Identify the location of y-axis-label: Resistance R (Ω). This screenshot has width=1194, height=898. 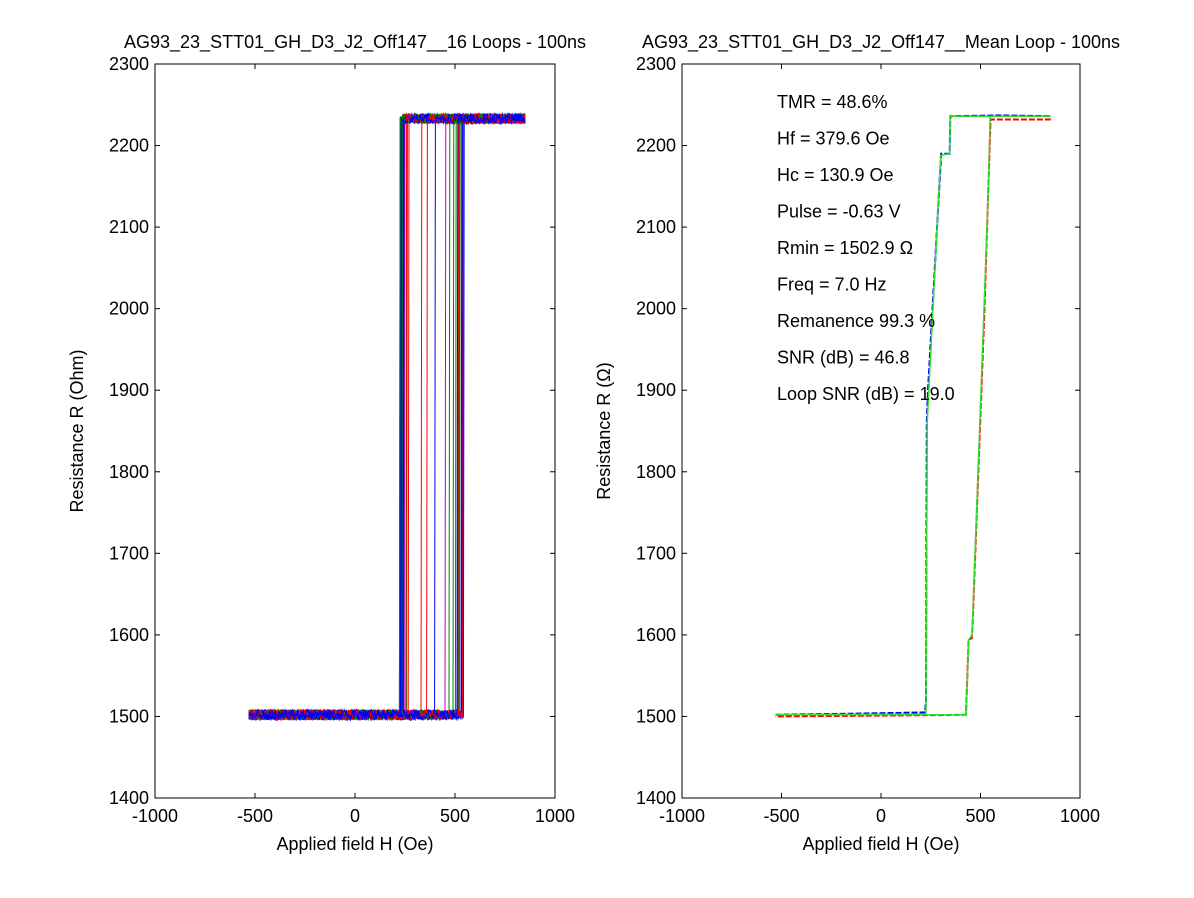
(604, 431).